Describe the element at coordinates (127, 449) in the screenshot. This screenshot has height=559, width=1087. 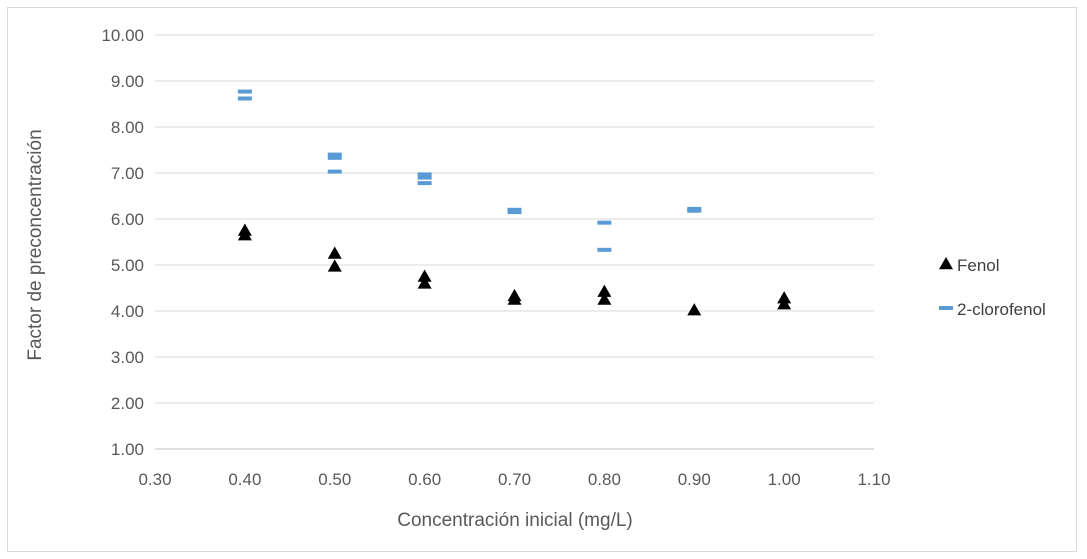
I see `y-tick-label: 1.00` at that location.